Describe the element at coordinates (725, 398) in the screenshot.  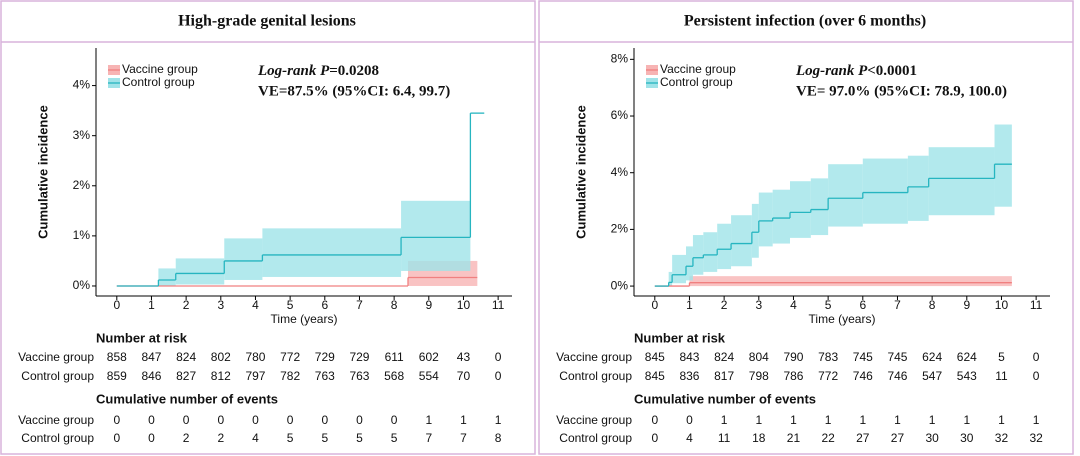
I see `table-title: Cumulative number of events` at that location.